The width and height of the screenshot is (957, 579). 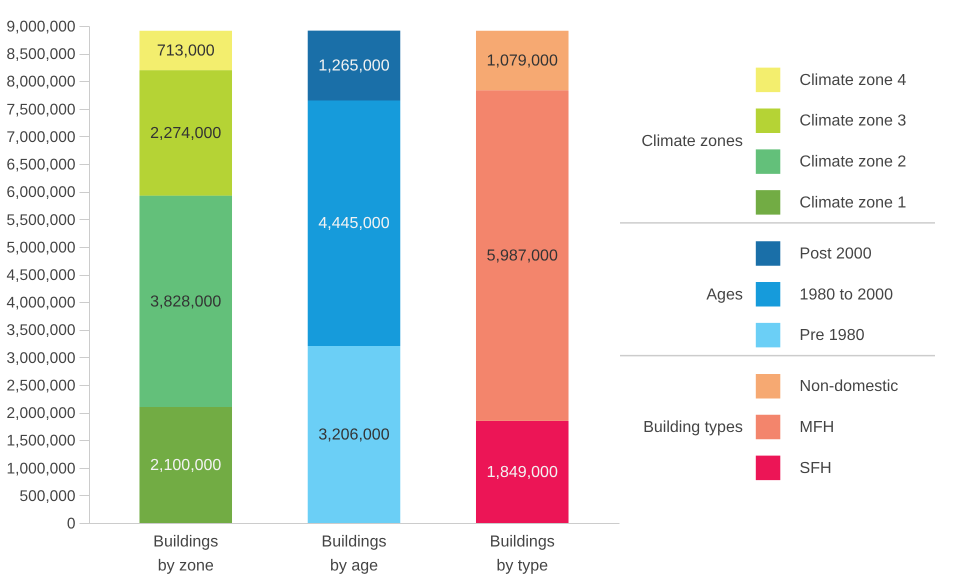 I want to click on data-label: 5,987,000, so click(x=522, y=256).